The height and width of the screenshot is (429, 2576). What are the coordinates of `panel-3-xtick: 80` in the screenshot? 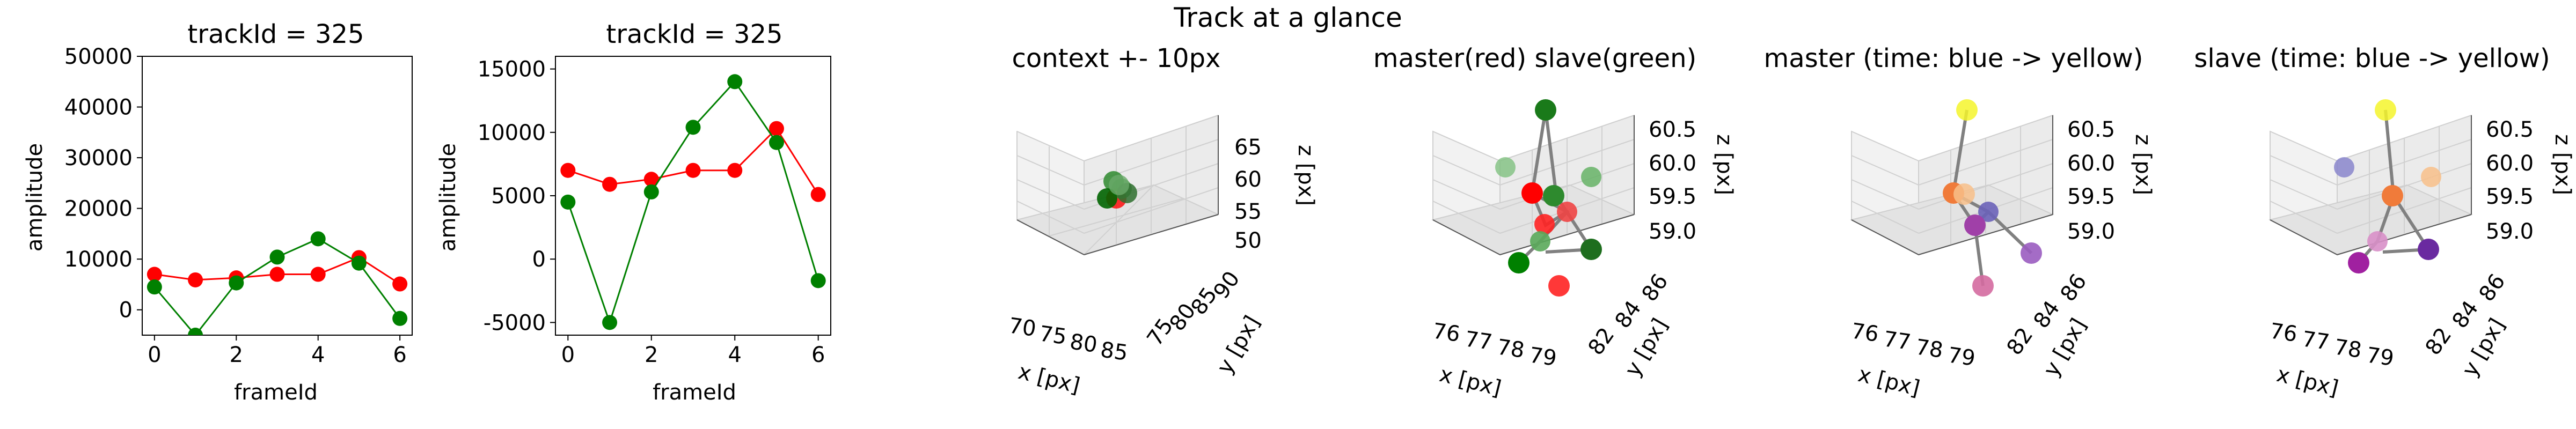 It's located at (1084, 343).